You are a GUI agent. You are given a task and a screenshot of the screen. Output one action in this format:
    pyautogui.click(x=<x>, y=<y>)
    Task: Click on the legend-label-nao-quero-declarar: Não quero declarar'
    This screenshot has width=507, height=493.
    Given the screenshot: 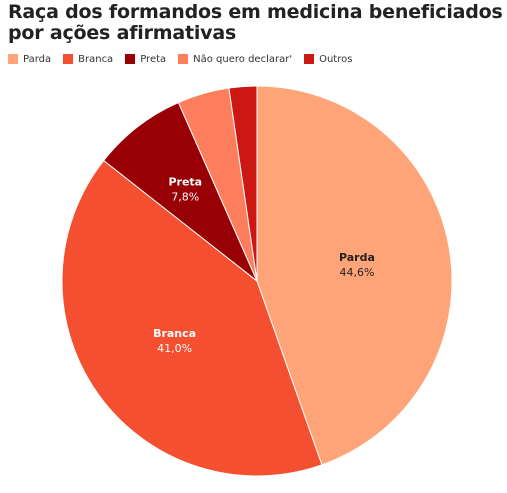 What is the action you would take?
    pyautogui.click(x=243, y=59)
    